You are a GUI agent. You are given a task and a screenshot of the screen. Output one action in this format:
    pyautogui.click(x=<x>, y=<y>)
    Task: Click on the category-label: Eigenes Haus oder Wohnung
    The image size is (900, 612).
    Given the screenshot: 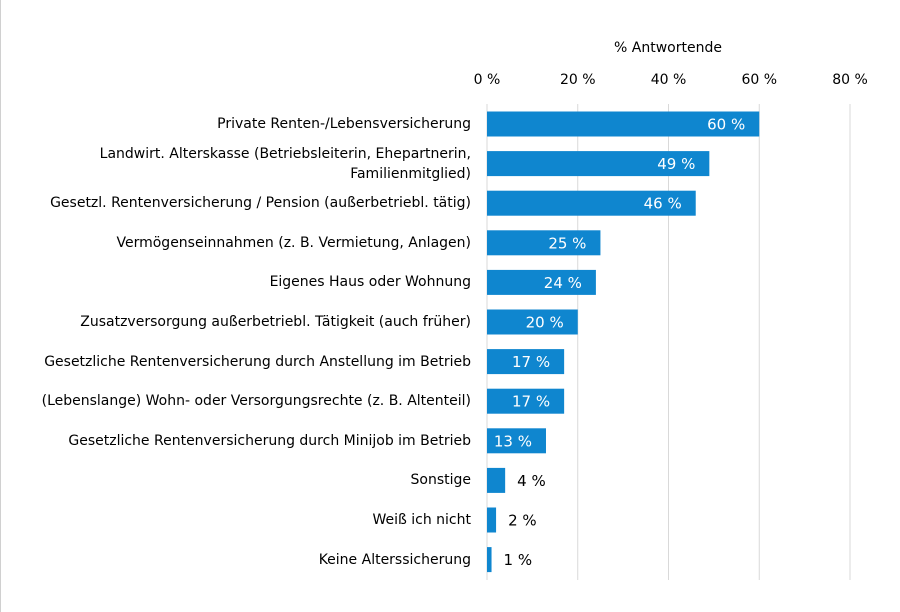 What is the action you would take?
    pyautogui.click(x=370, y=282)
    